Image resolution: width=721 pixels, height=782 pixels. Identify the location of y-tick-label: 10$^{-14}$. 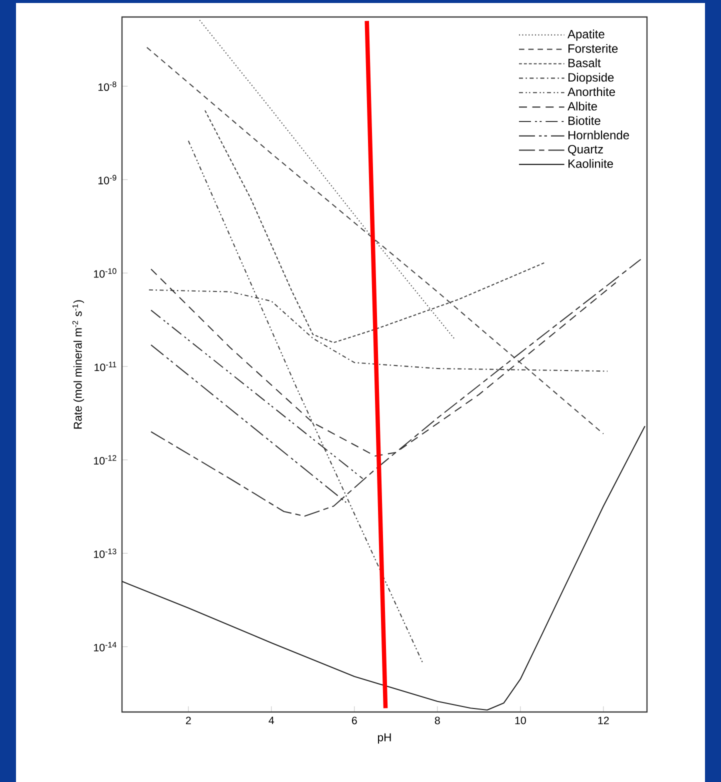
(105, 647).